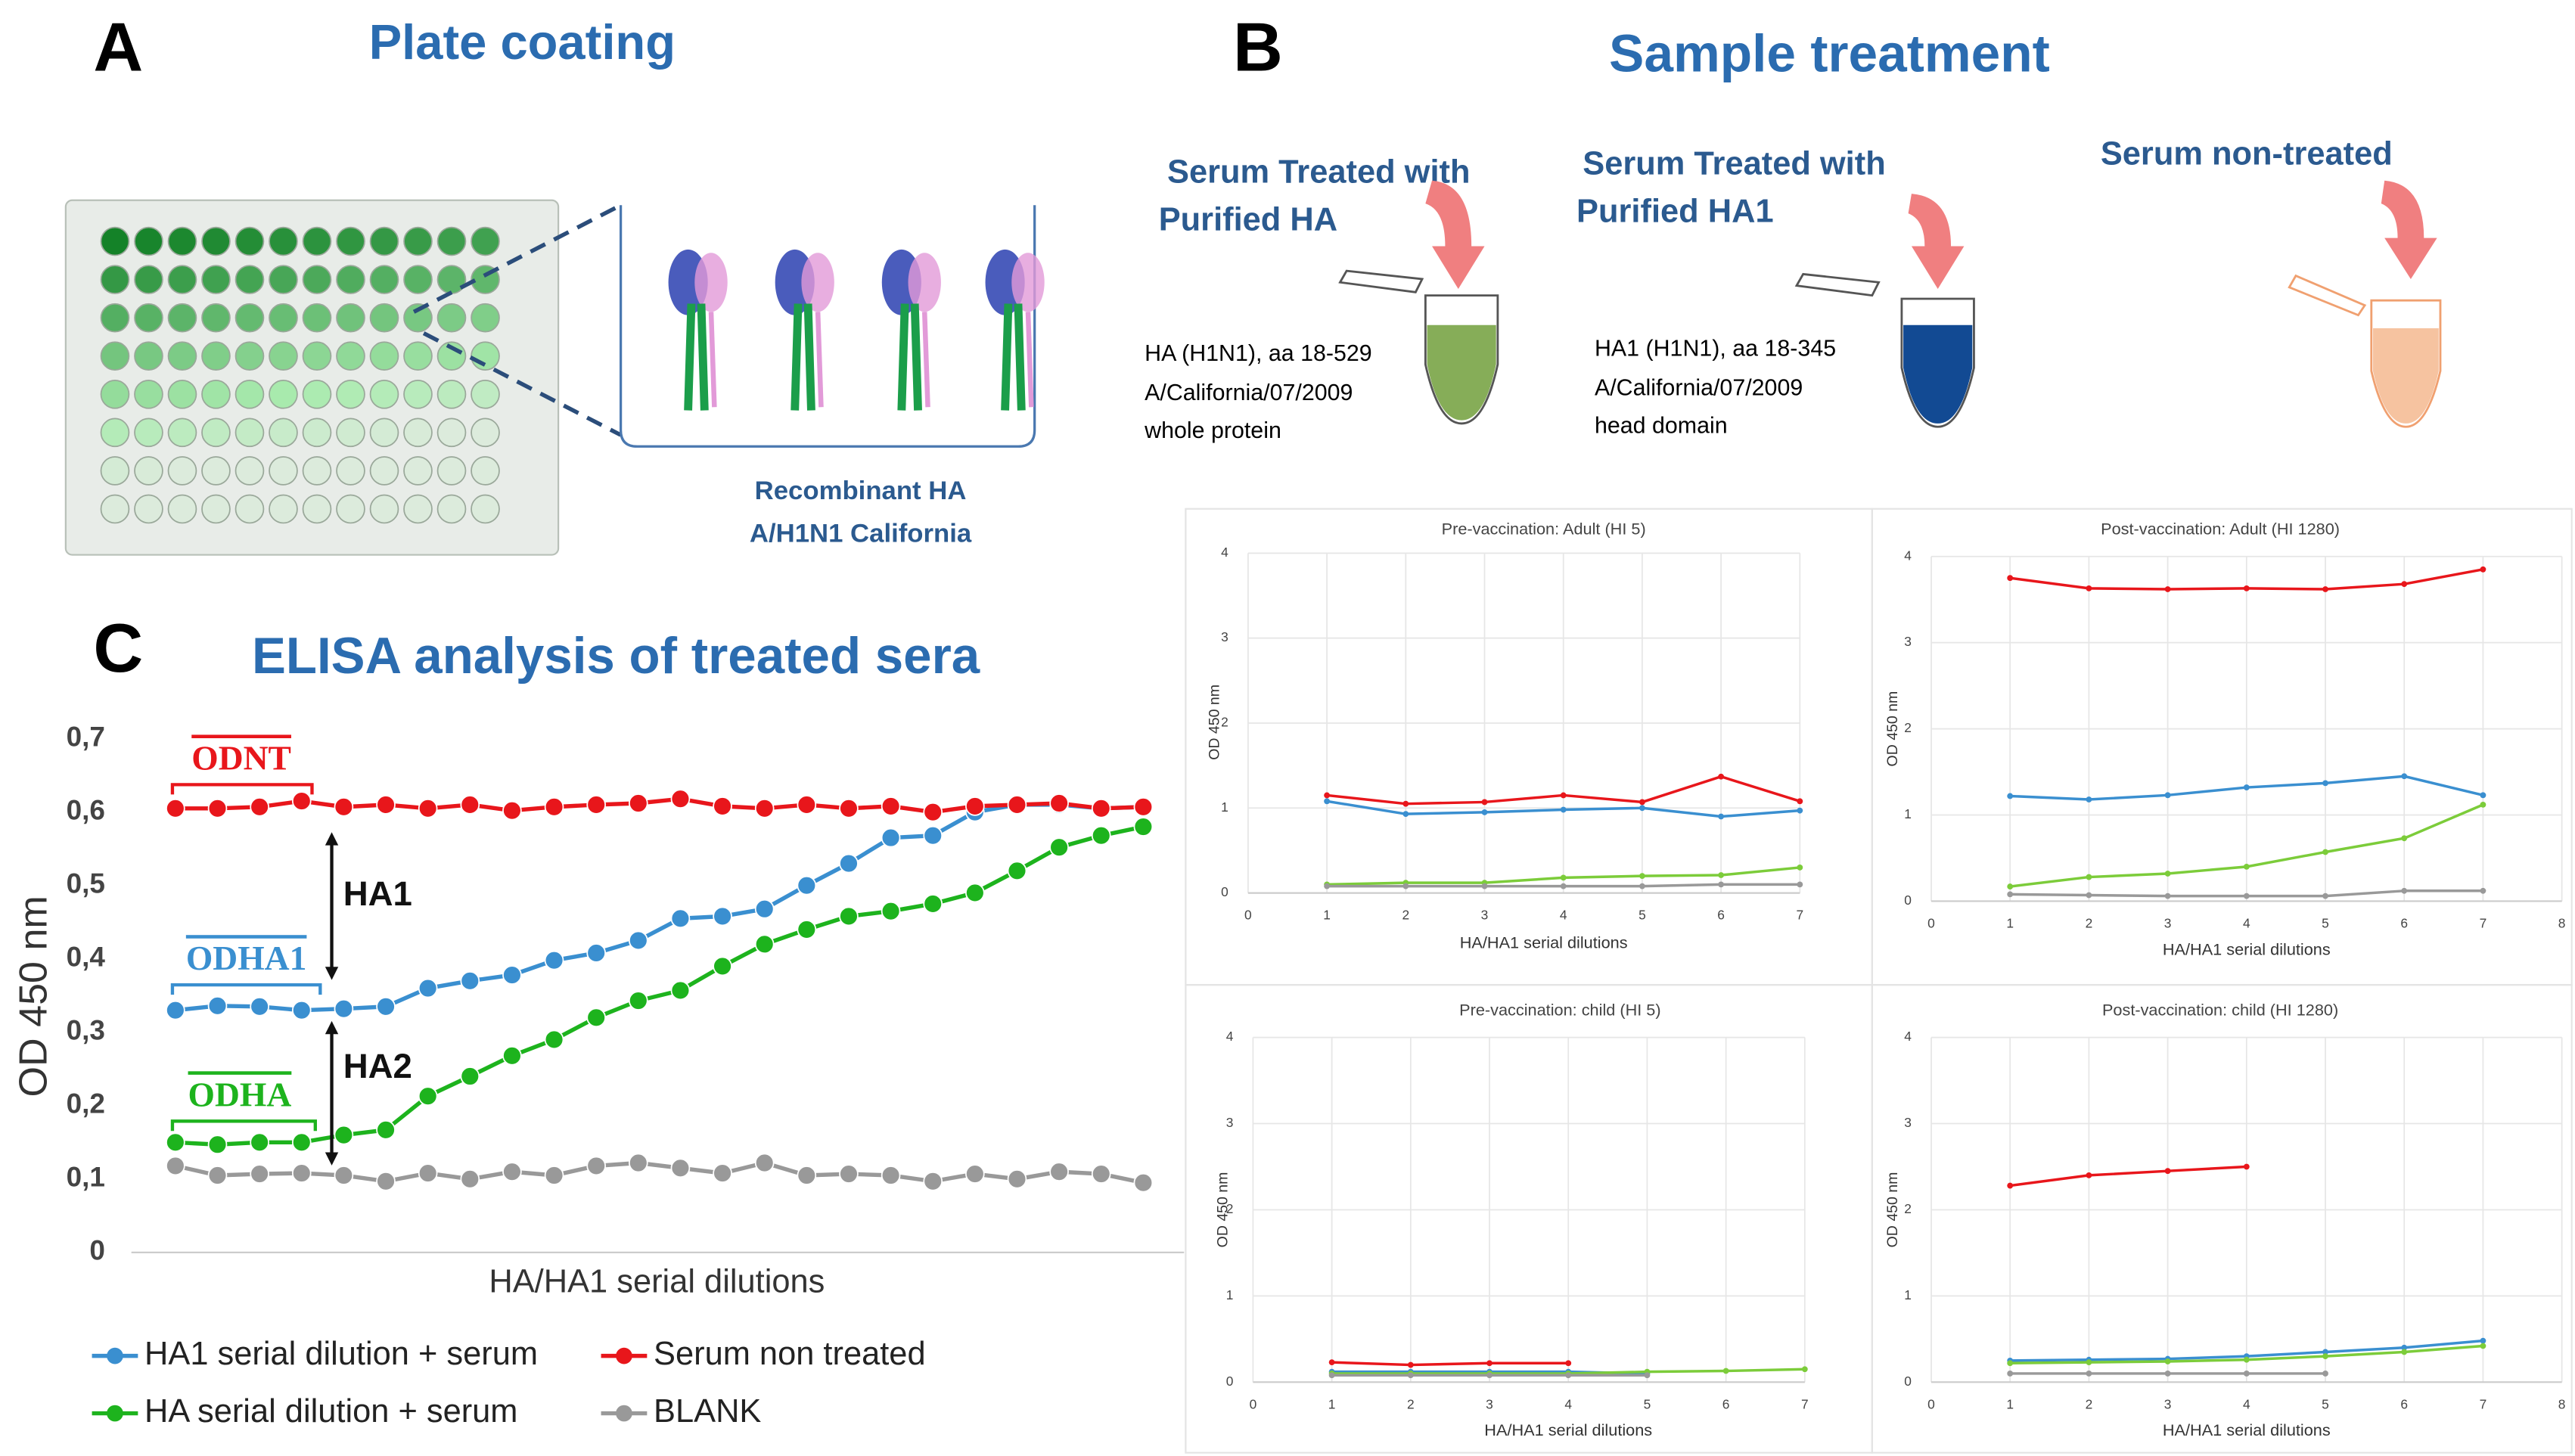 The height and width of the screenshot is (1456, 2575). What do you see at coordinates (1661, 425) in the screenshot?
I see `sample-detail: head domain` at bounding box center [1661, 425].